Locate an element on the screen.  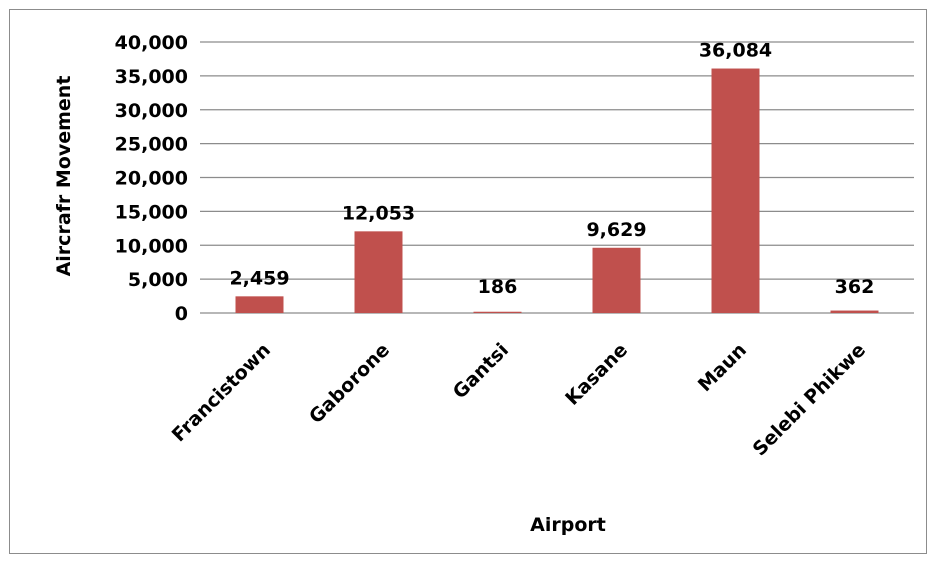
x-axis-title: Airport is located at coordinates (568, 525).